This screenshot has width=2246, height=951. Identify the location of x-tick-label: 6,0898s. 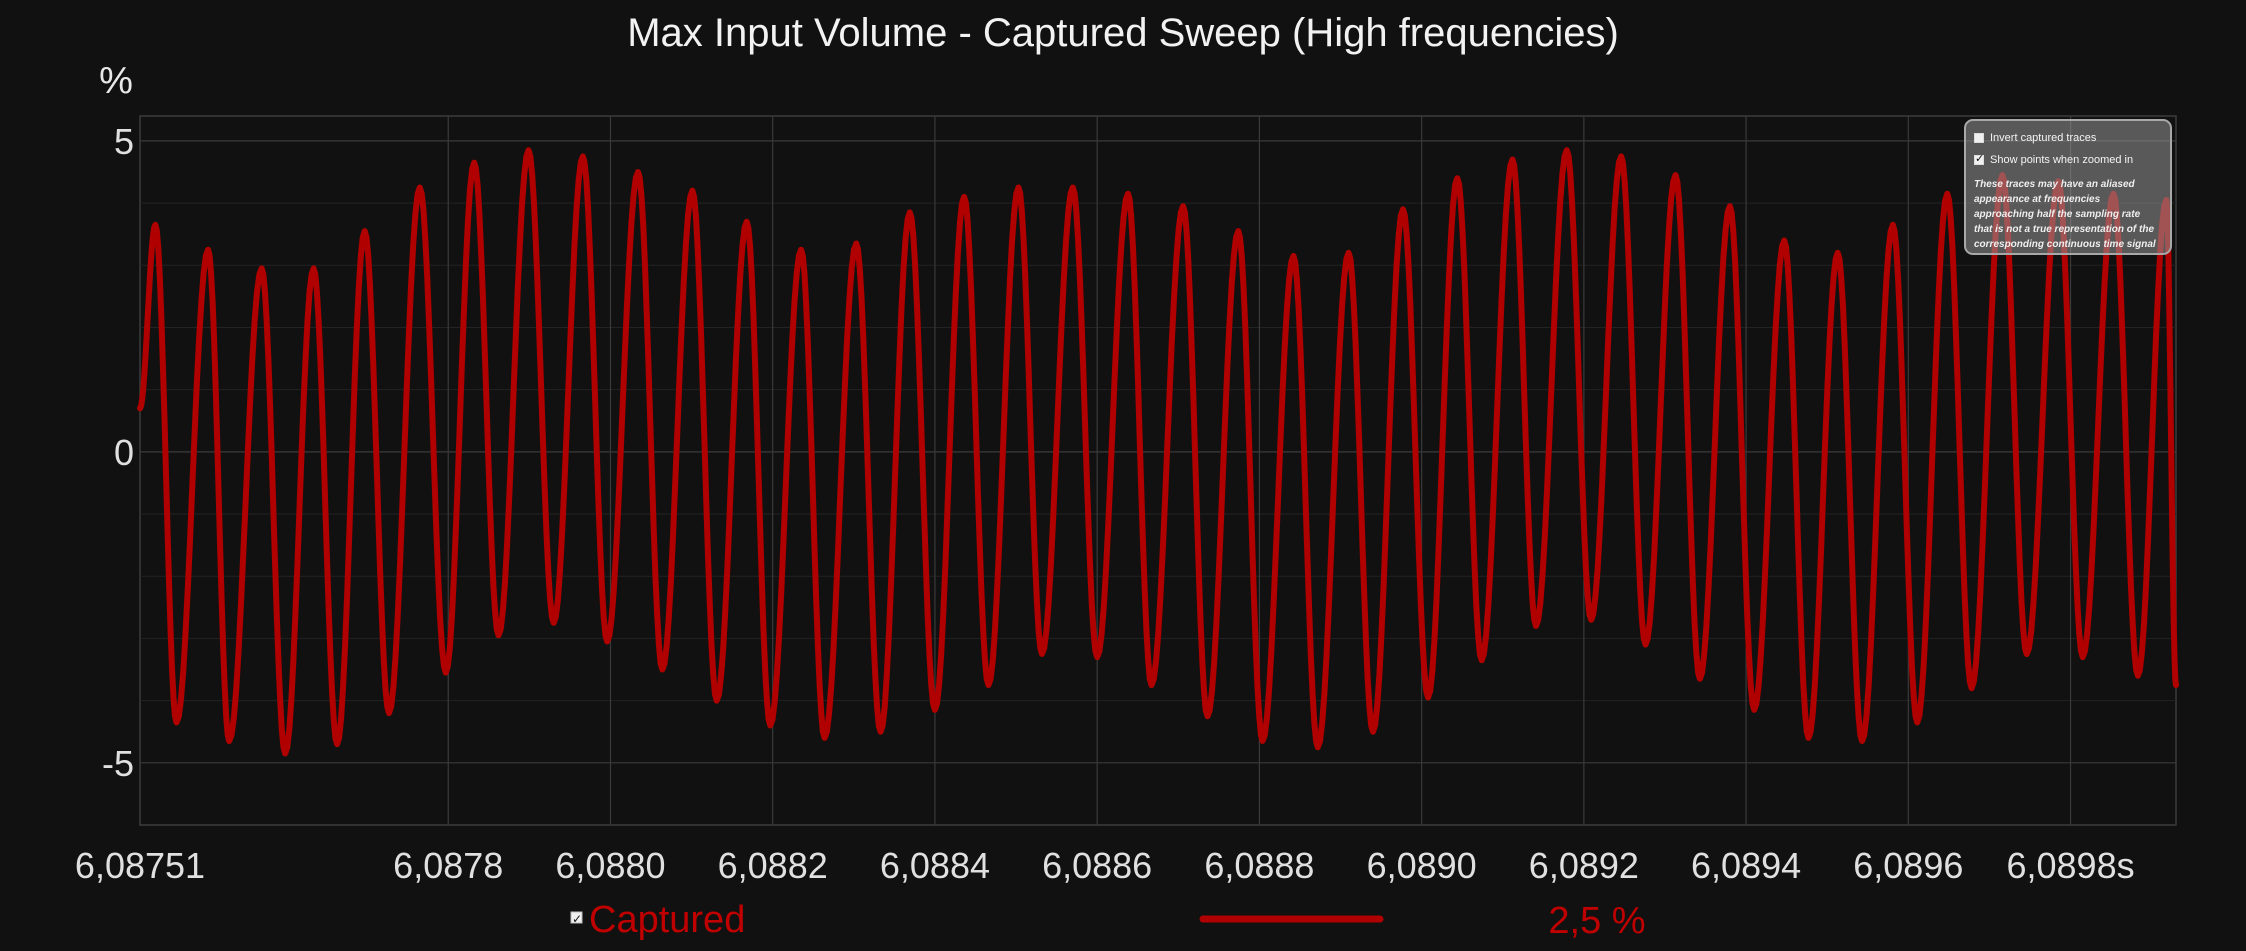
(2070, 865).